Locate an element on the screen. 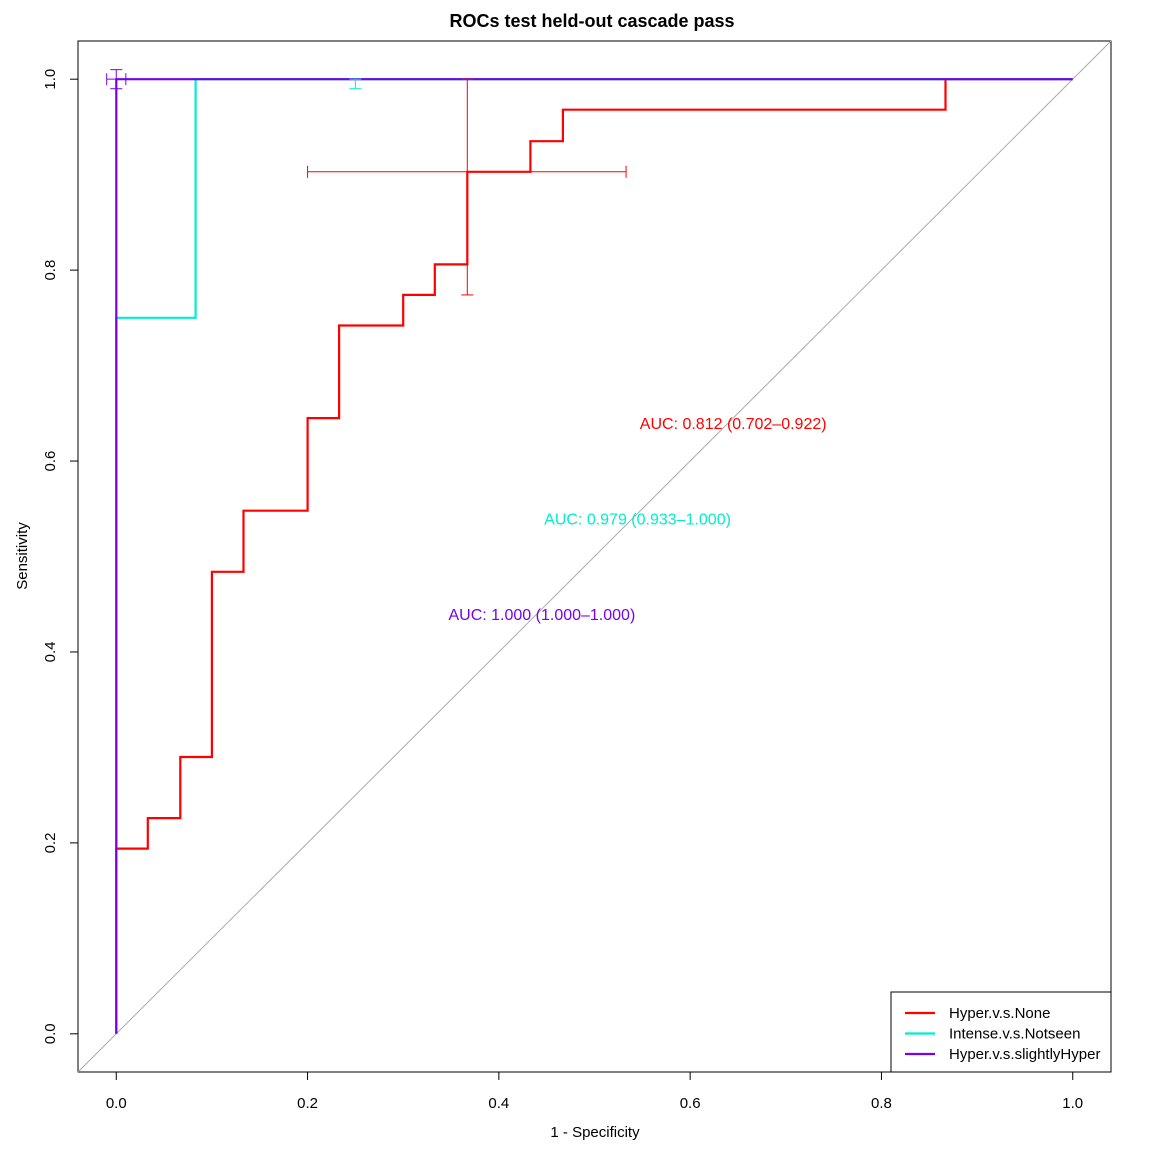  y-tick-label: 0.2 is located at coordinates (50, 842).